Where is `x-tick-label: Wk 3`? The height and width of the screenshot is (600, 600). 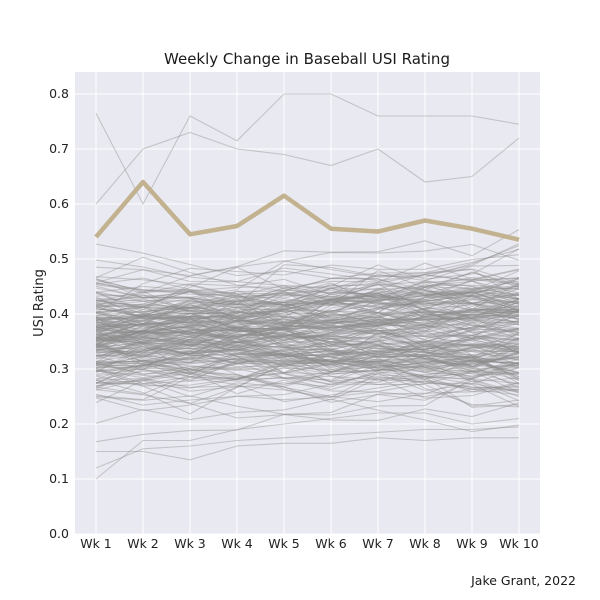
x-tick-label: Wk 3 is located at coordinates (190, 543).